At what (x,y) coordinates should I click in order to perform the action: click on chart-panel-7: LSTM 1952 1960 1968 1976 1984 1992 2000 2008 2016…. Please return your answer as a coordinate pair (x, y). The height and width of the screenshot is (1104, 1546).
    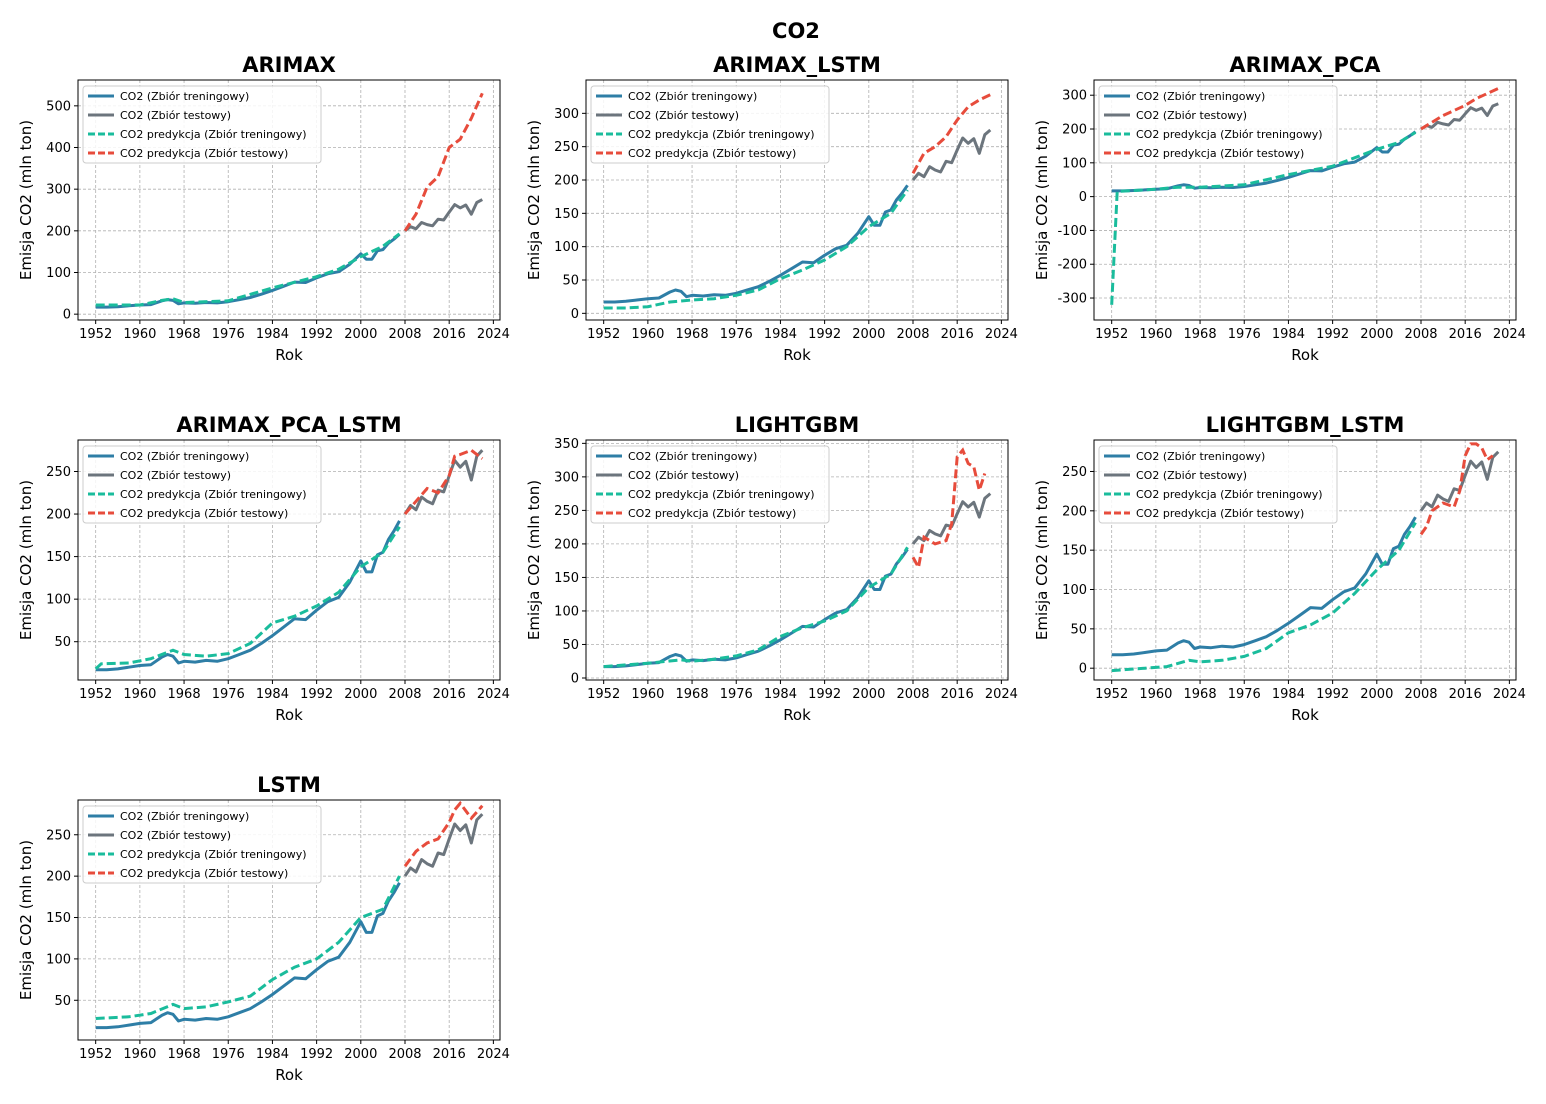
    Looking at the image, I should click on (263, 928).